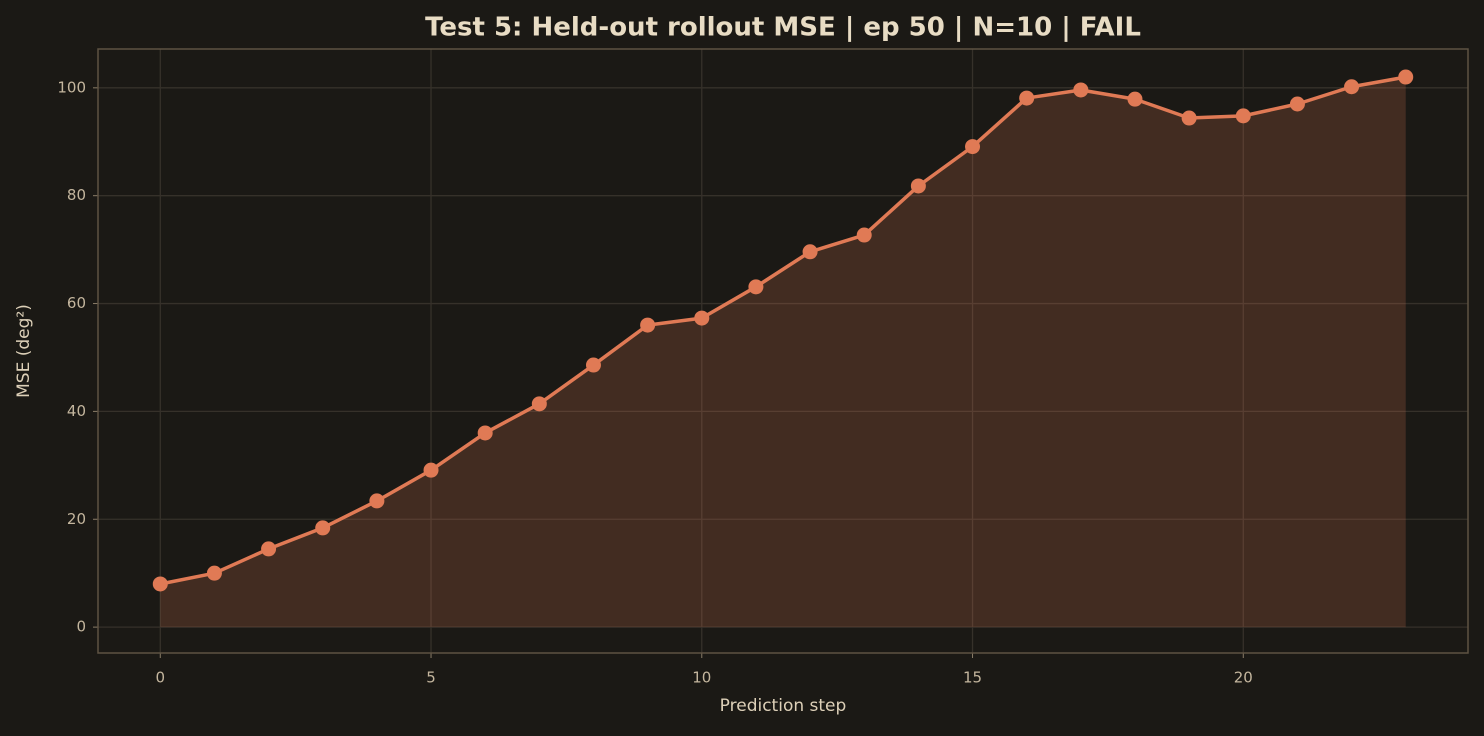 This screenshot has width=1484, height=736. What do you see at coordinates (972, 678) in the screenshot?
I see `x-tick-label: 15` at bounding box center [972, 678].